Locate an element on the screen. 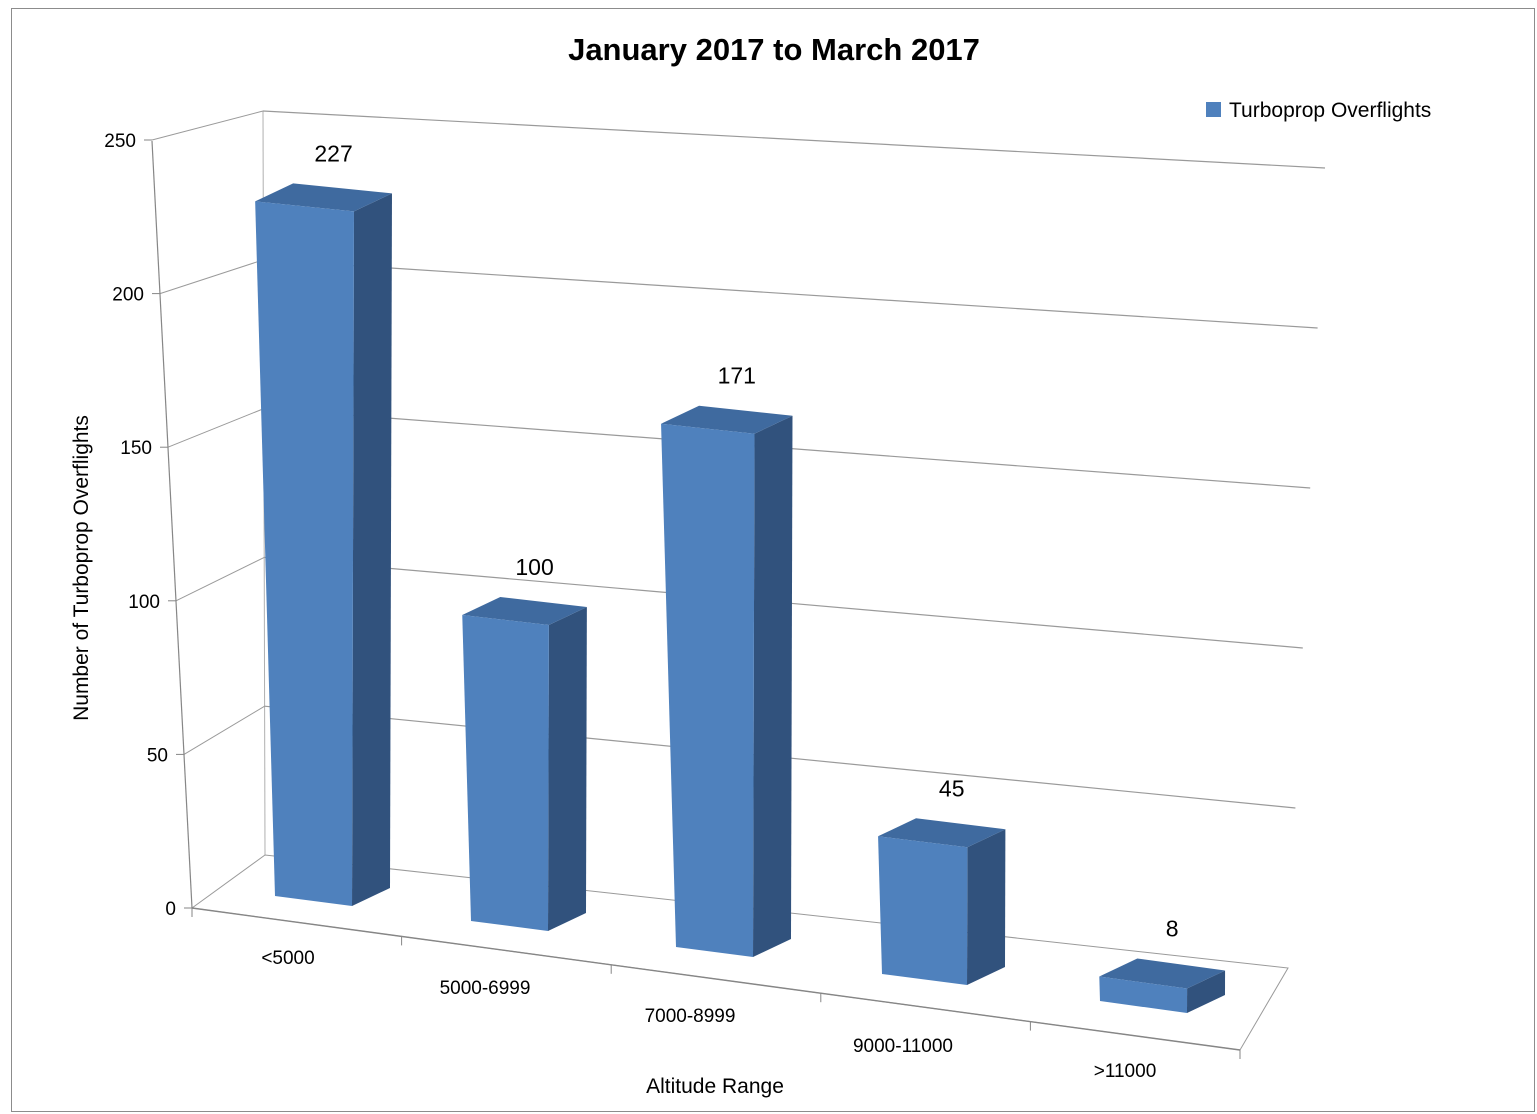  x-tick-label: 5000-6999 is located at coordinates (485, 988).